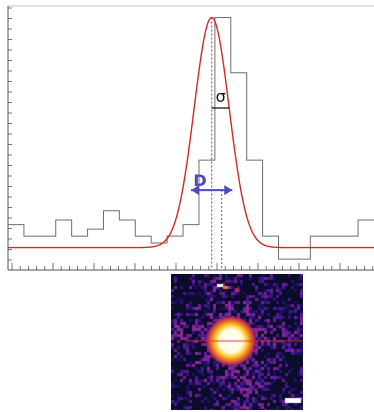  I want to click on particle-image-inset, so click(237, 342).